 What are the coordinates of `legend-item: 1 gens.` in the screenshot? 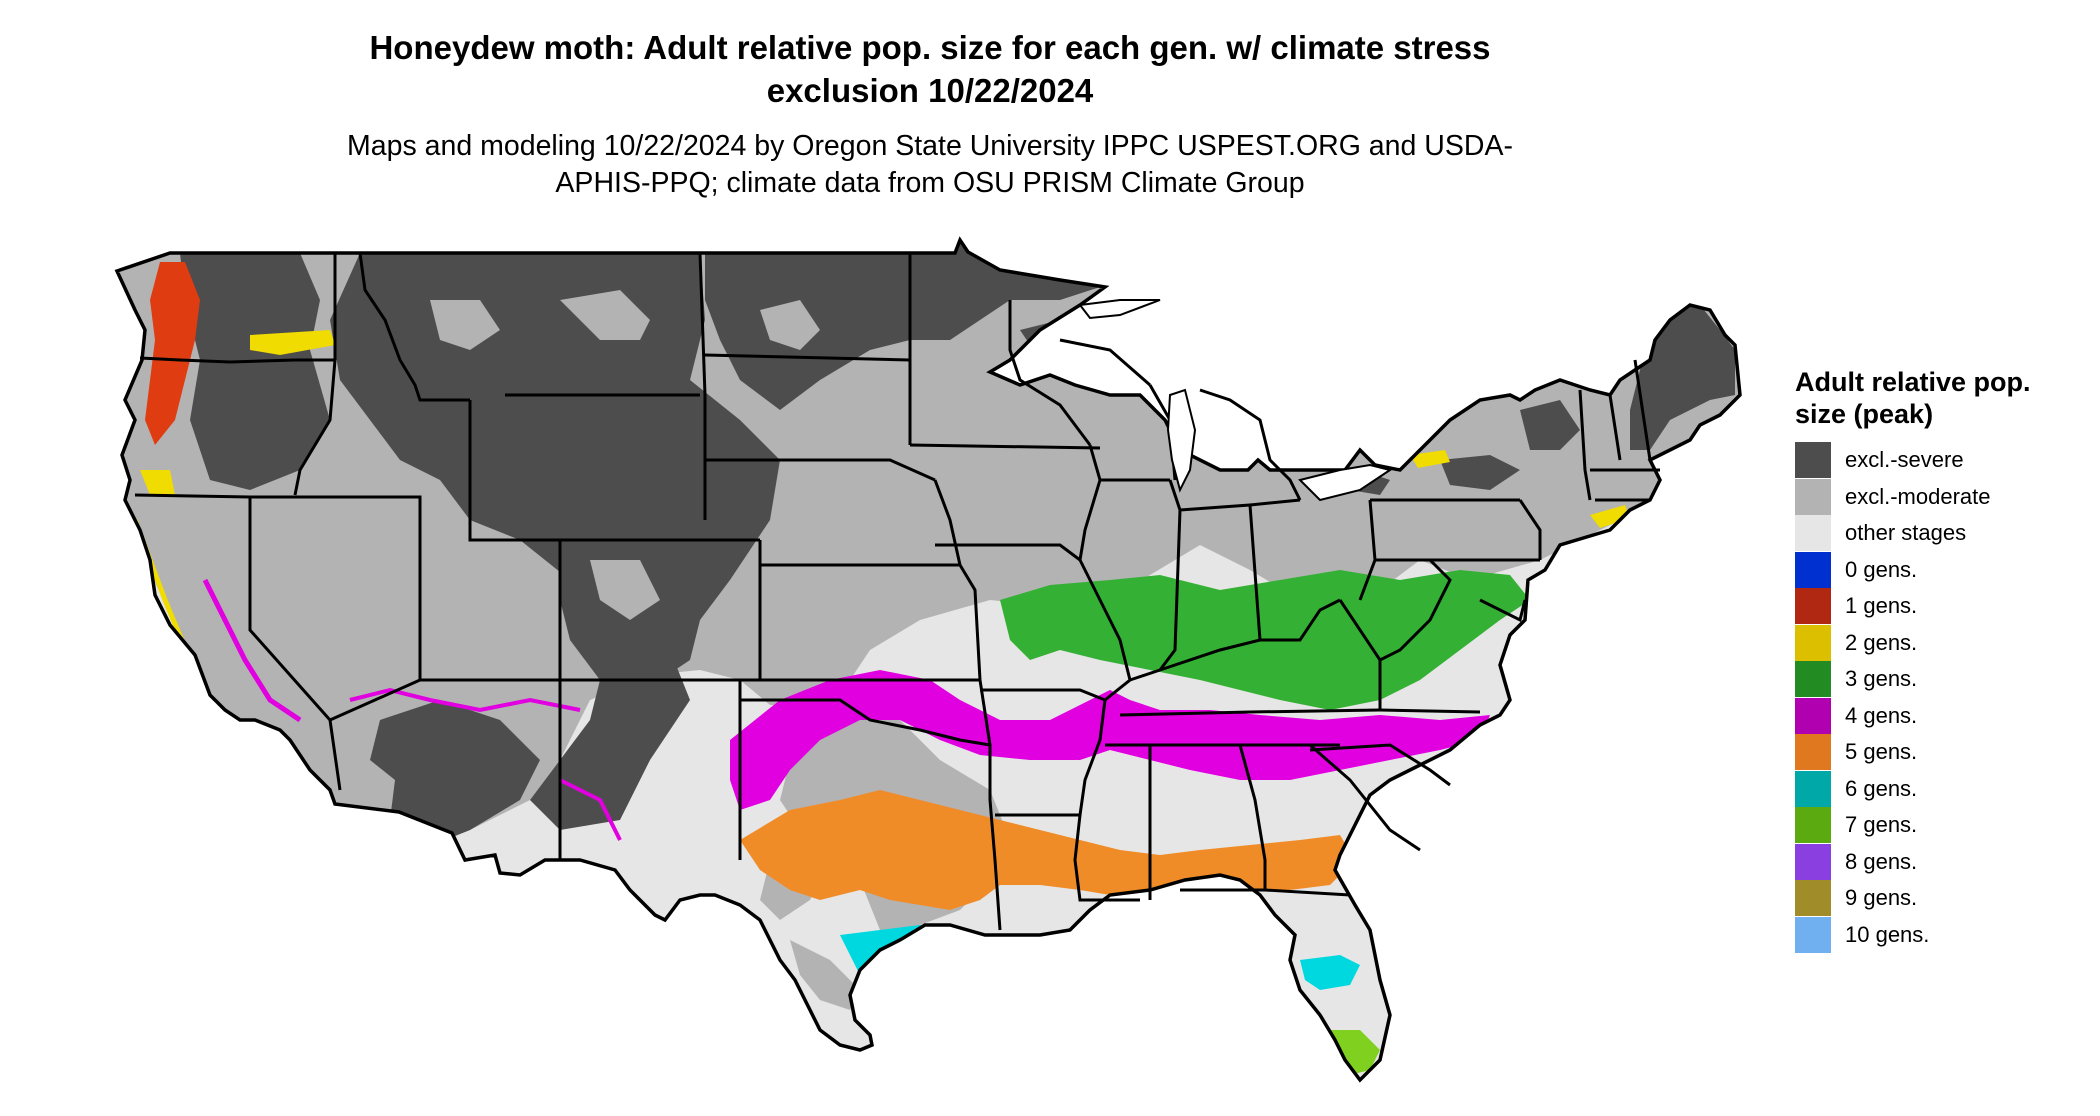 It's located at (1935, 606).